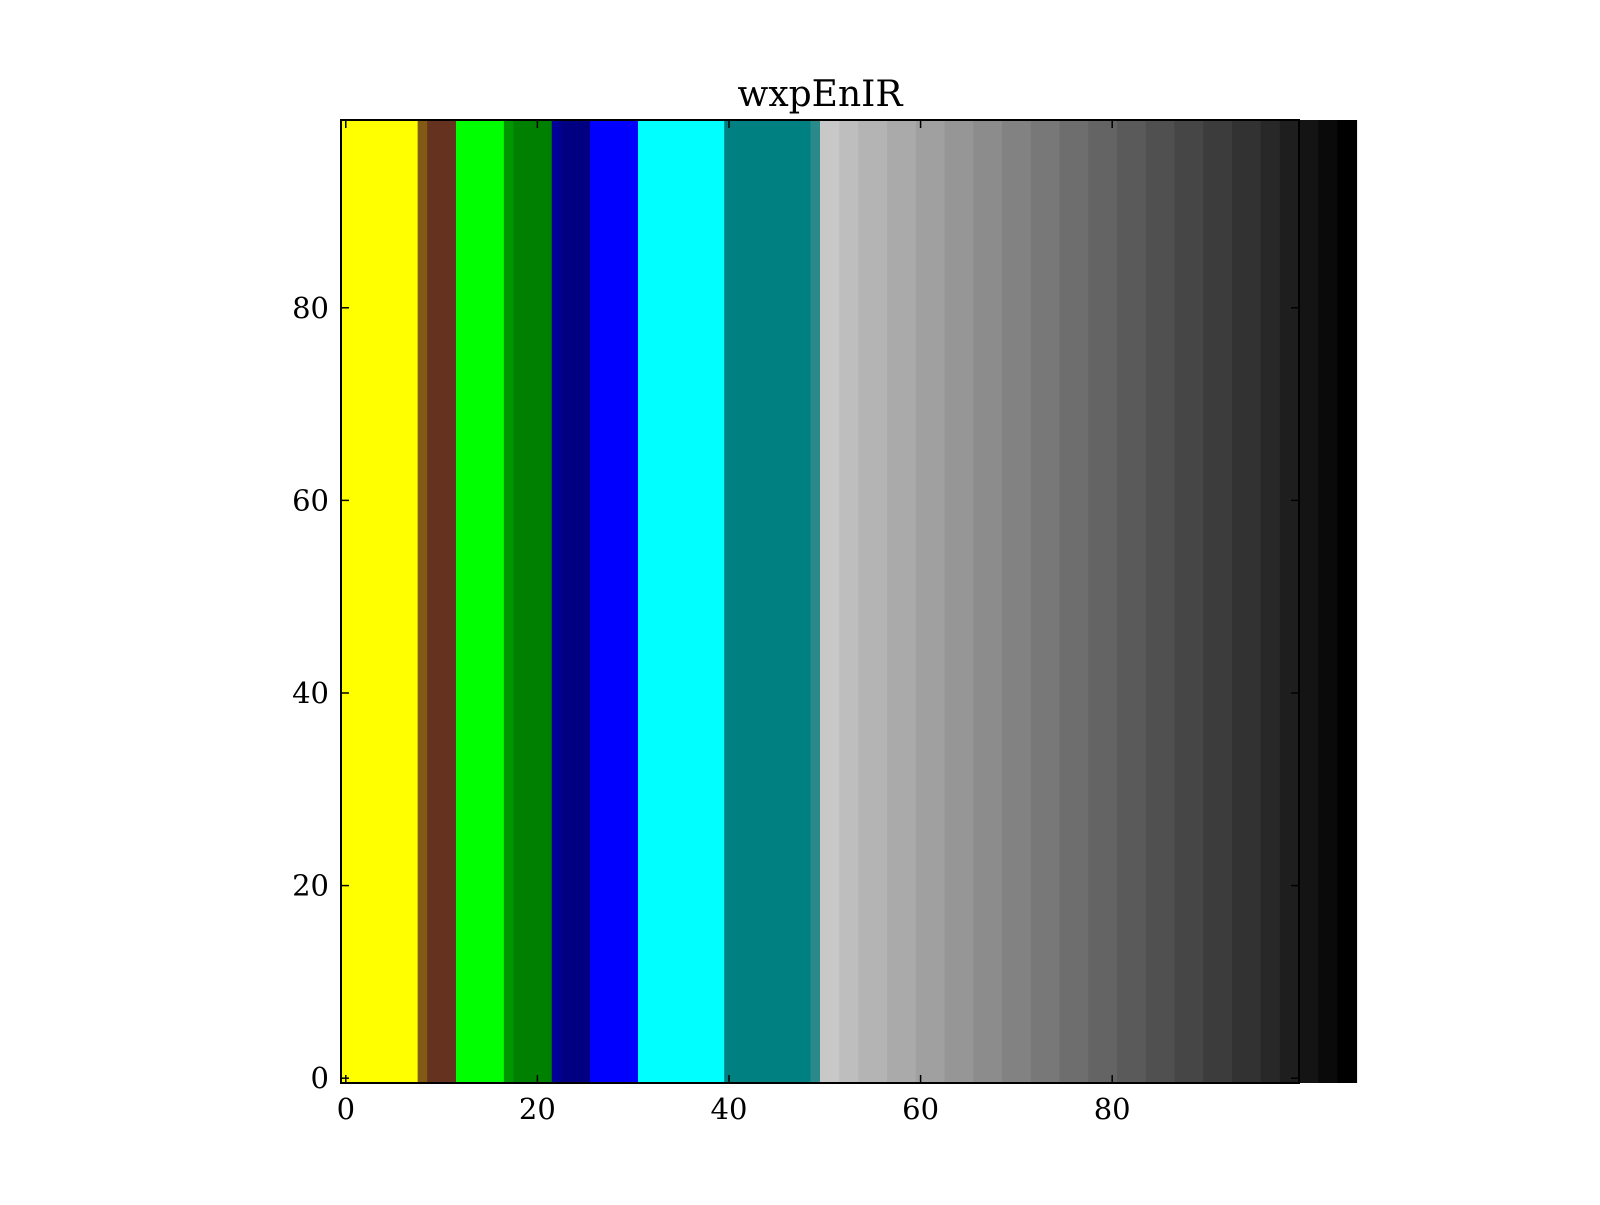 The width and height of the screenshot is (1600, 1205). What do you see at coordinates (920, 1109) in the screenshot?
I see `x-tick-label: 60` at bounding box center [920, 1109].